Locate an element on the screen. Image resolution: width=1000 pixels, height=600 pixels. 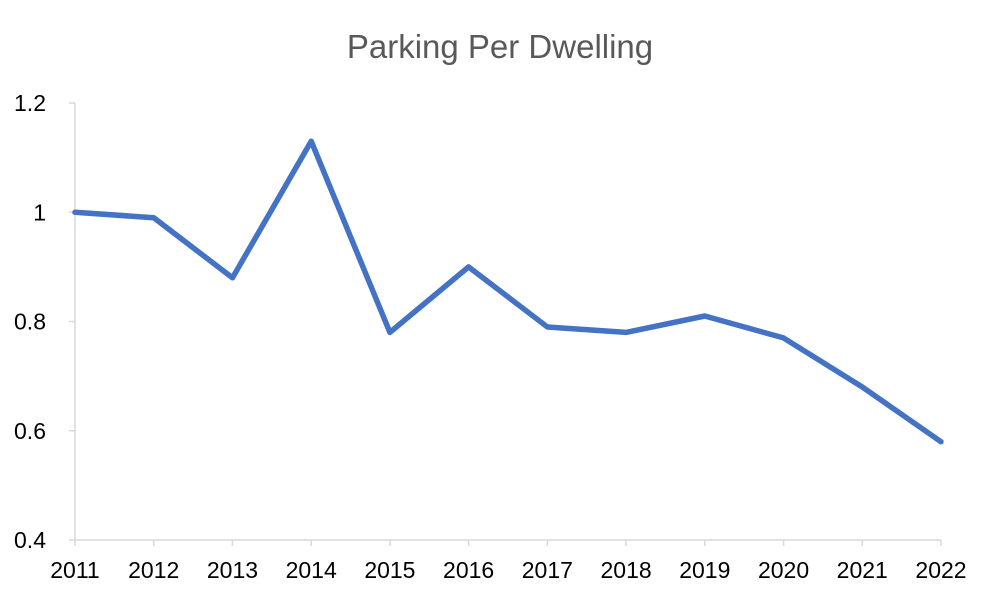
y-tick-label: 0.4 is located at coordinates (30, 540).